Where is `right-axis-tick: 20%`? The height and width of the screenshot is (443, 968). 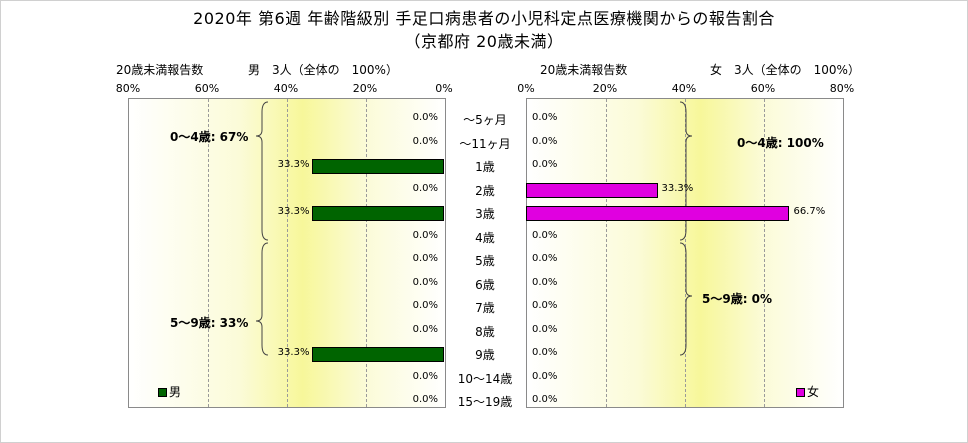 right-axis-tick: 20% is located at coordinates (605, 88).